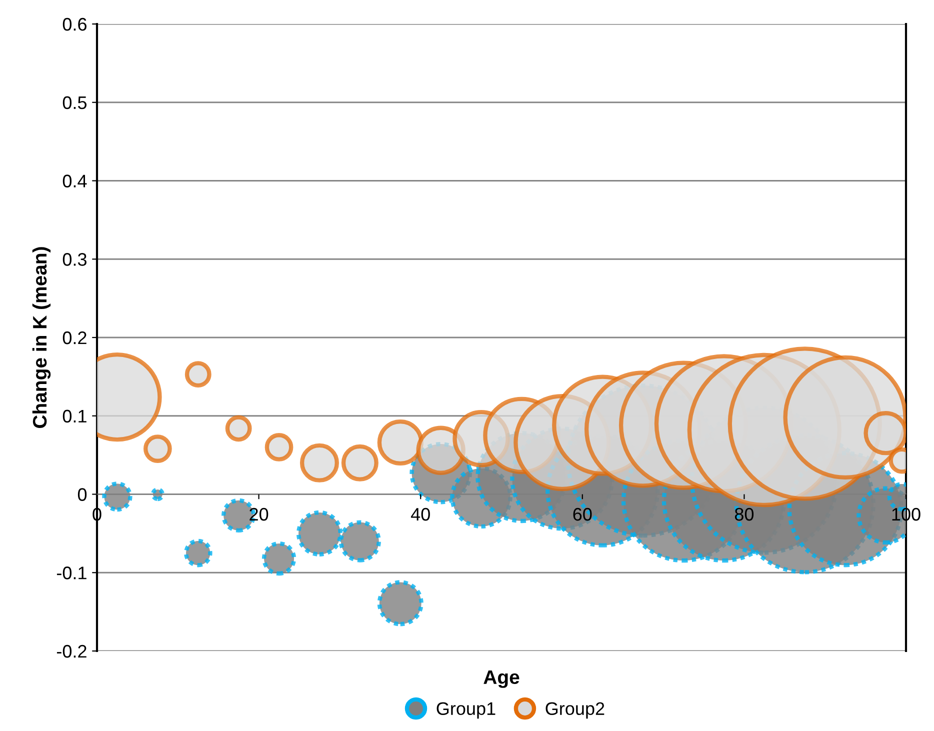 The width and height of the screenshot is (934, 731). Describe the element at coordinates (41, 337) in the screenshot. I see `y-axis-title: Change in K (mean)` at that location.